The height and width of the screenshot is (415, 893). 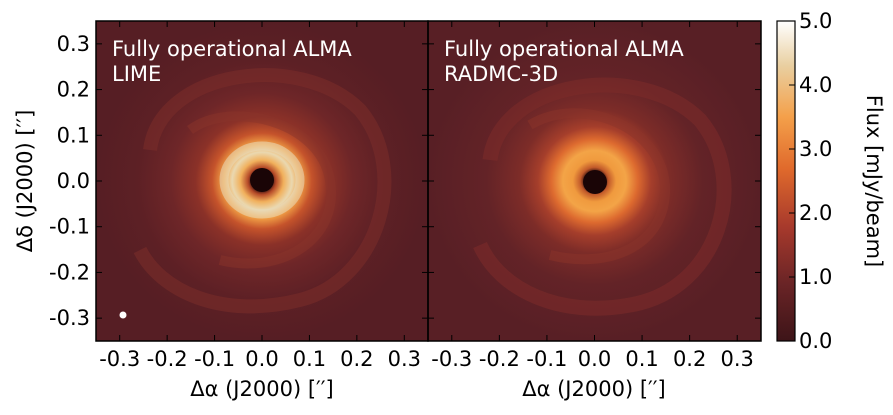 I want to click on right-central-hole, so click(x=595, y=182).